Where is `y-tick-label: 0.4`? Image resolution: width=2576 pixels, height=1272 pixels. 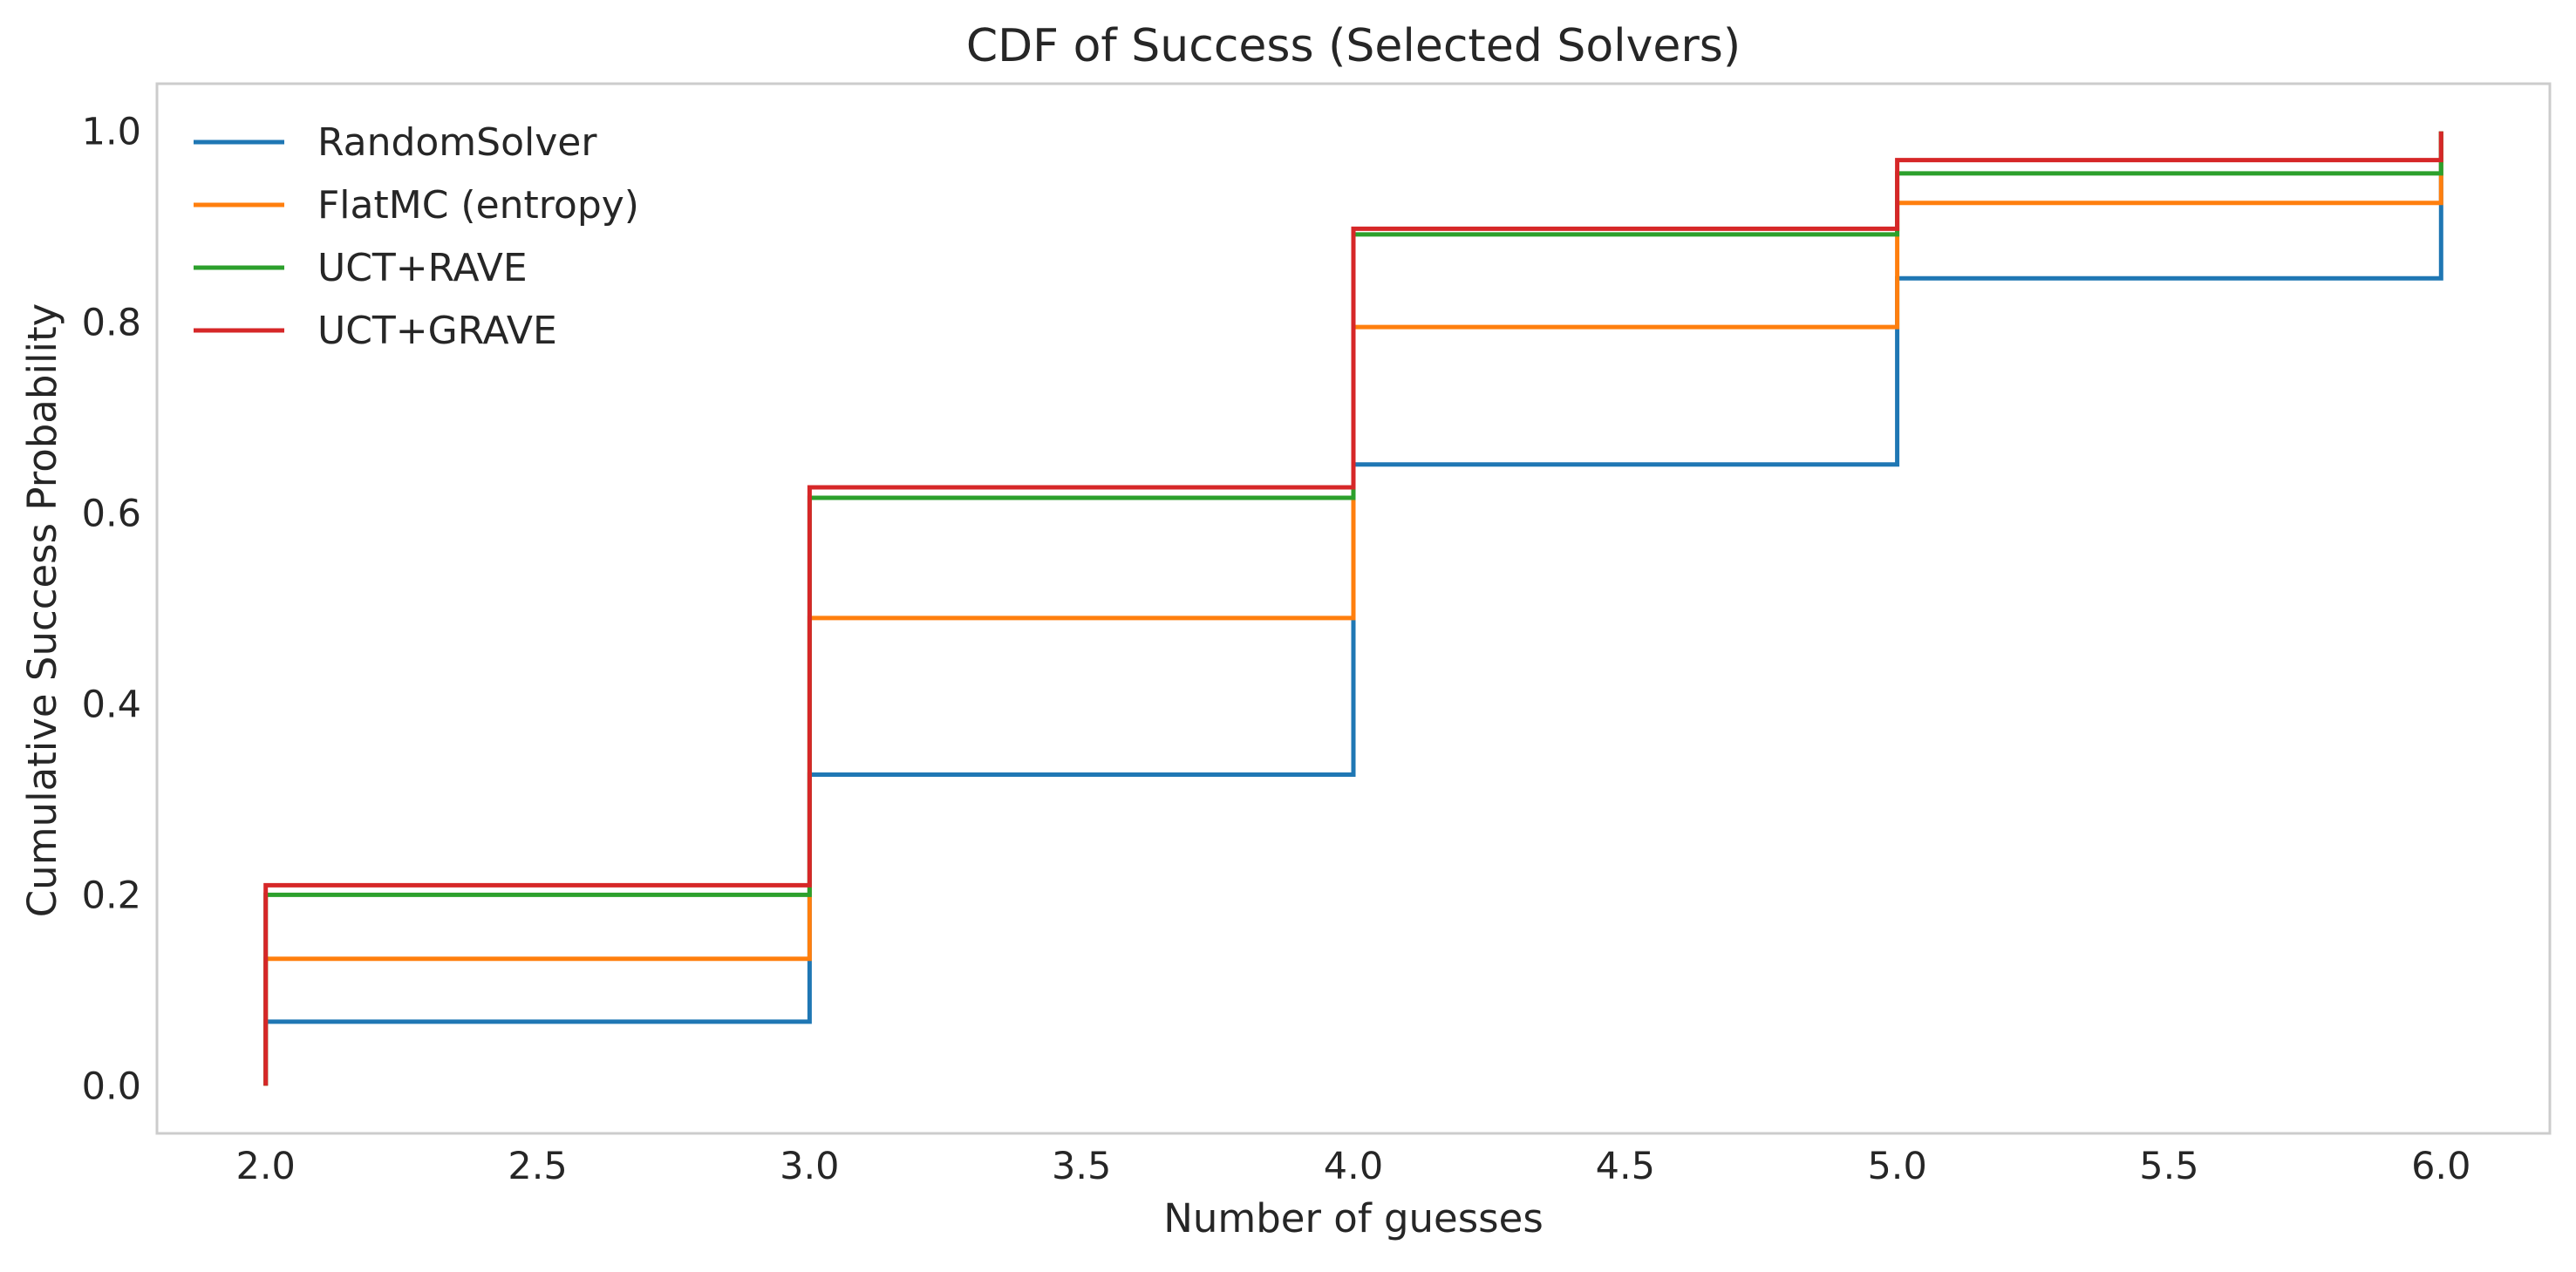
y-tick-label: 0.4 is located at coordinates (111, 705).